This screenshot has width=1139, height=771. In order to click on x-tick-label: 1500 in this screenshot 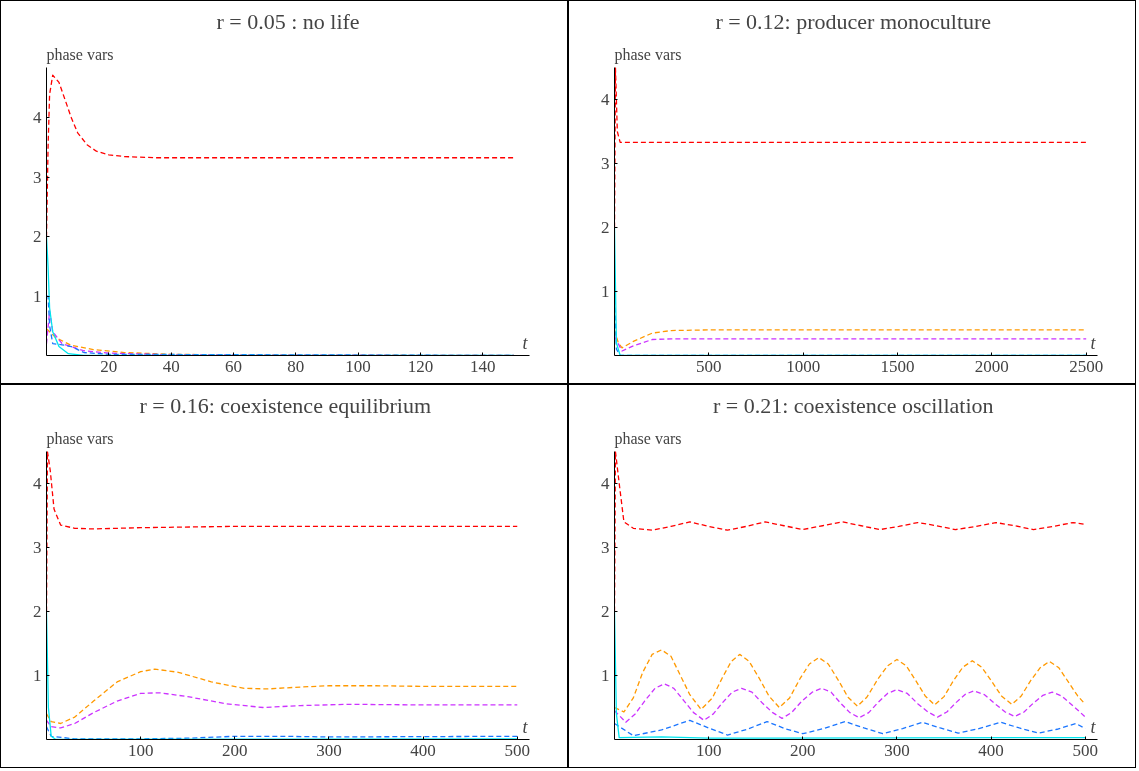, I will do `click(897, 366)`.